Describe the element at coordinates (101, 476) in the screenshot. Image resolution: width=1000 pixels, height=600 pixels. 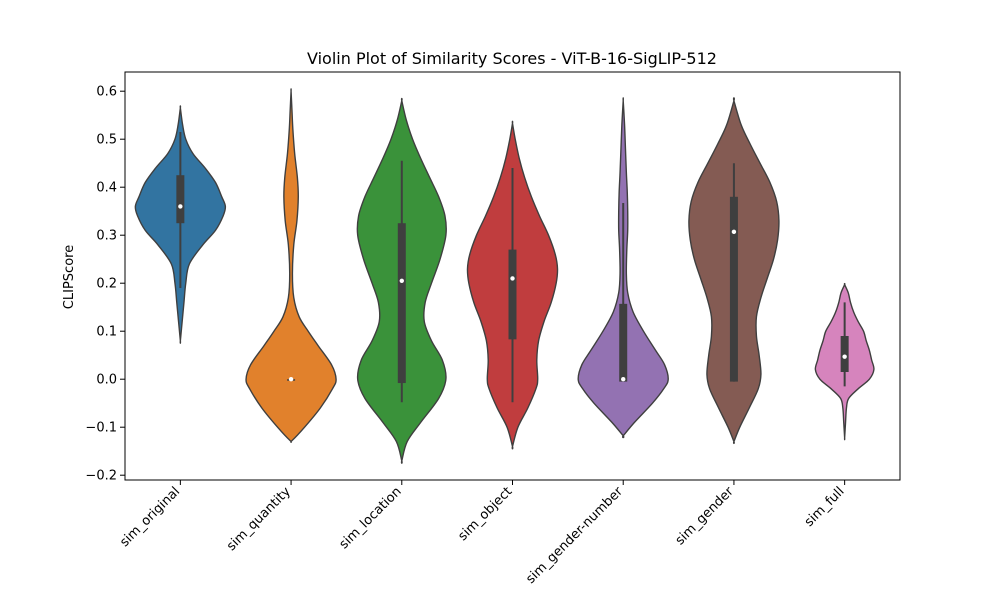
I see `y-tick-label: −0.2` at that location.